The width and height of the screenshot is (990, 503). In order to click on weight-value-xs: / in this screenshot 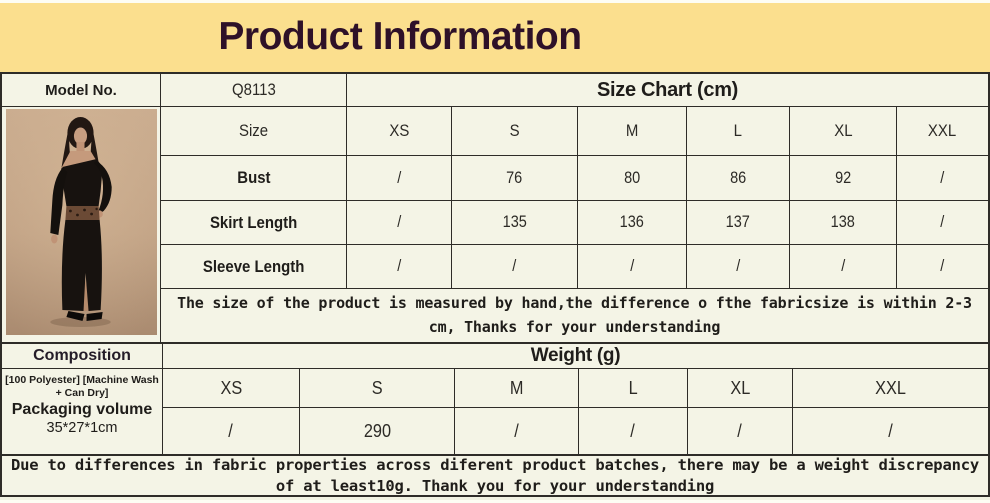, I will do `click(231, 431)`.